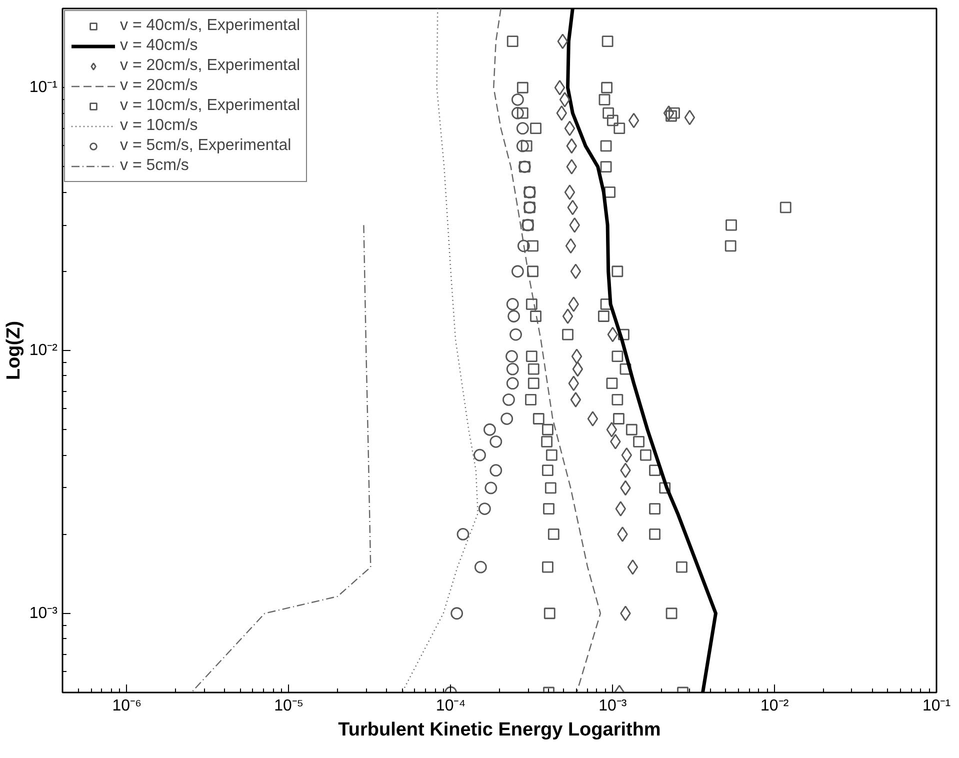  What do you see at coordinates (159, 126) in the screenshot?
I see `legend-label: v = 10cm/s` at bounding box center [159, 126].